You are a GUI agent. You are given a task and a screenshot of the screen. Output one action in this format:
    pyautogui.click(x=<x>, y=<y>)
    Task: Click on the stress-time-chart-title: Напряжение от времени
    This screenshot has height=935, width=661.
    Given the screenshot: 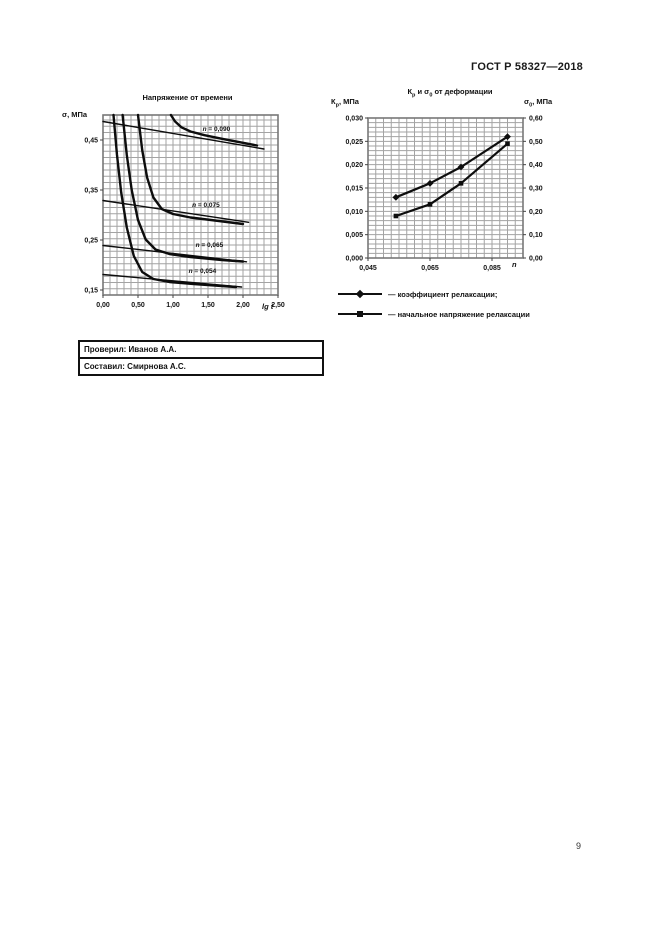 What is the action you would take?
    pyautogui.click(x=187, y=97)
    